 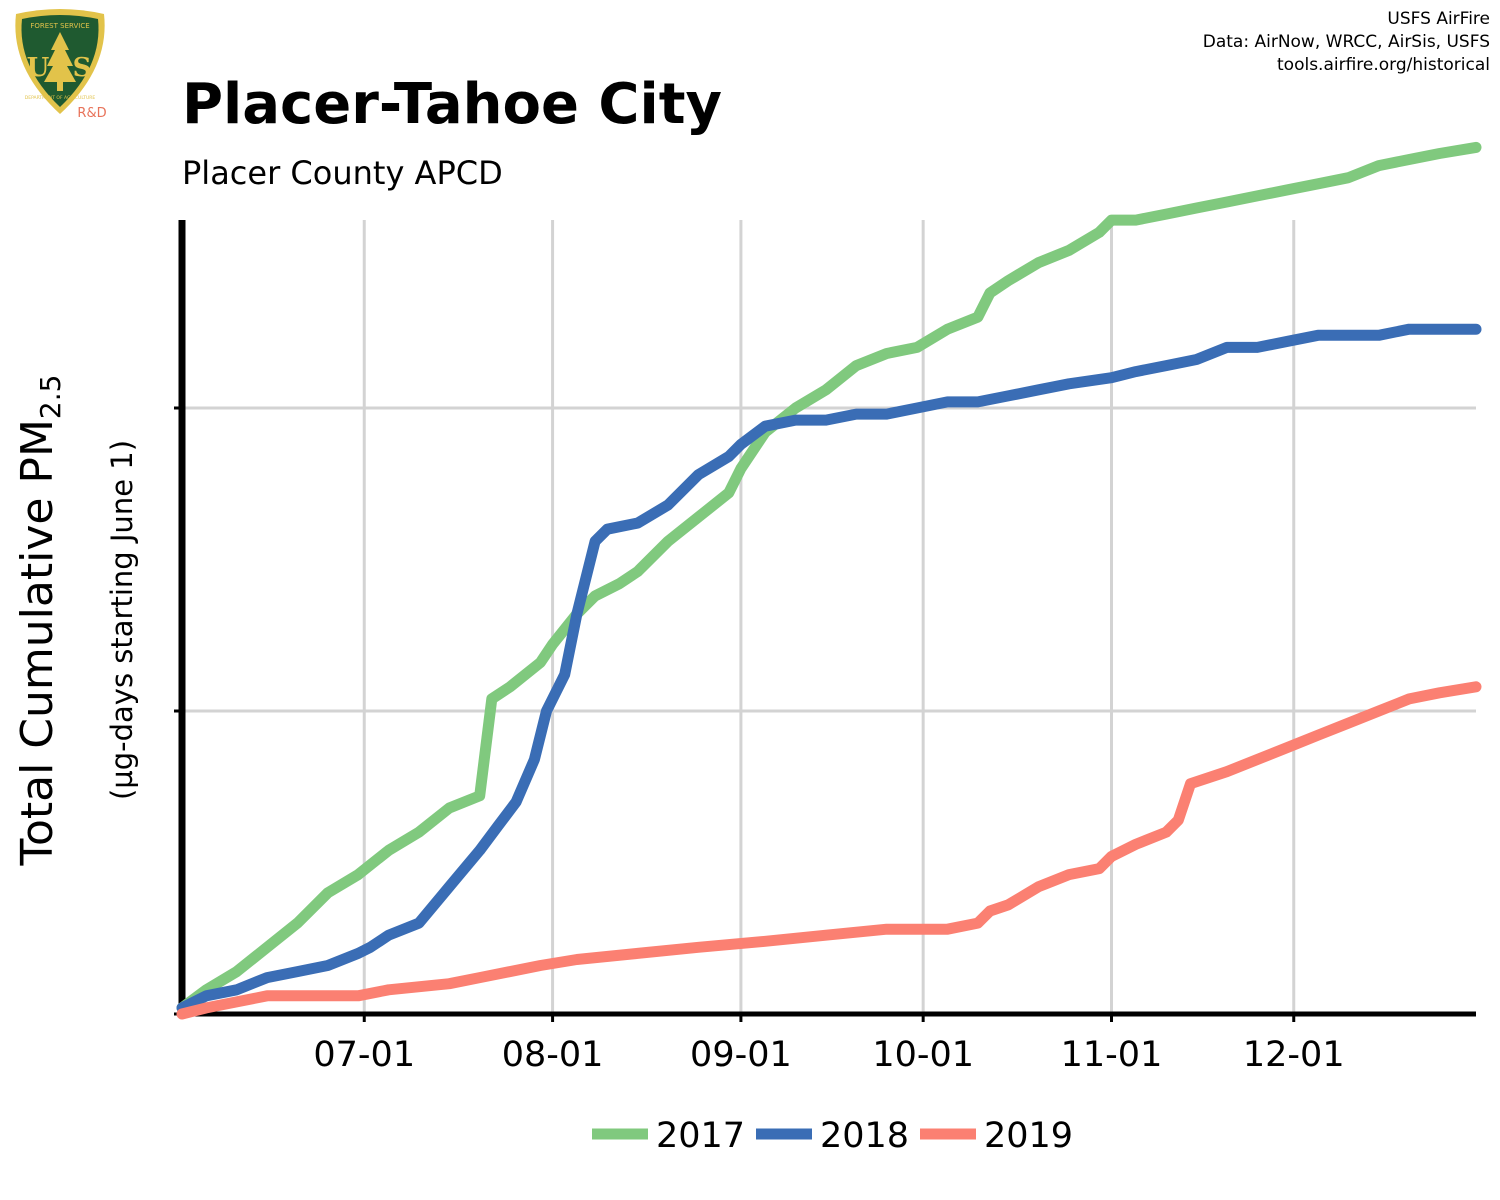 I want to click on credit-line-org: USFS AirFire, so click(x=1438, y=19).